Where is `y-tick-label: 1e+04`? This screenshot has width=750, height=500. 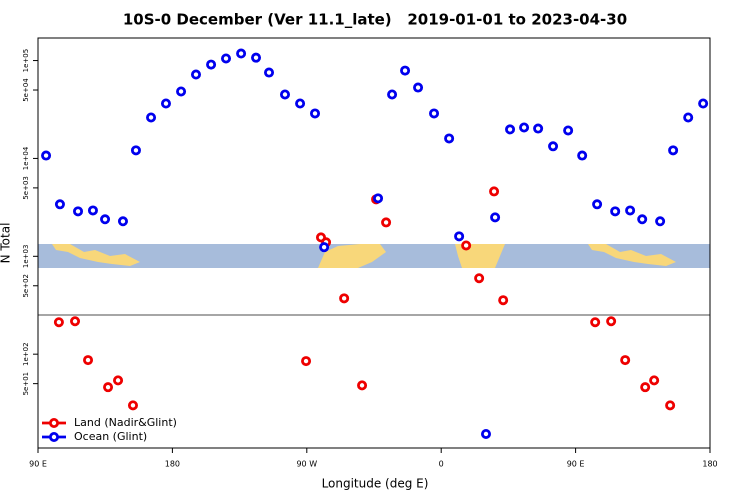
y-tick-label: 1e+04 is located at coordinates (26, 158).